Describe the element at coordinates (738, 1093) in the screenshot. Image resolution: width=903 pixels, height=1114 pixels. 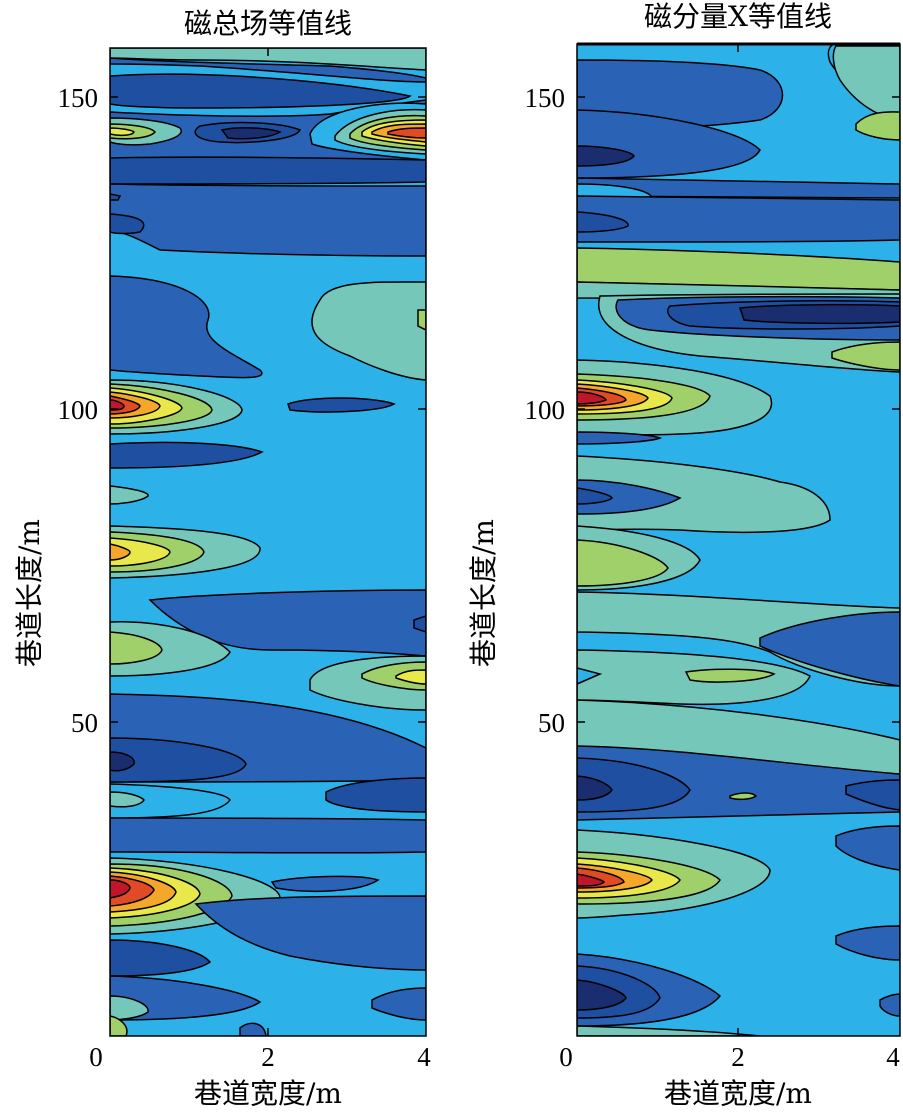
I see `xlabel-right: 巷道宽度/m` at that location.